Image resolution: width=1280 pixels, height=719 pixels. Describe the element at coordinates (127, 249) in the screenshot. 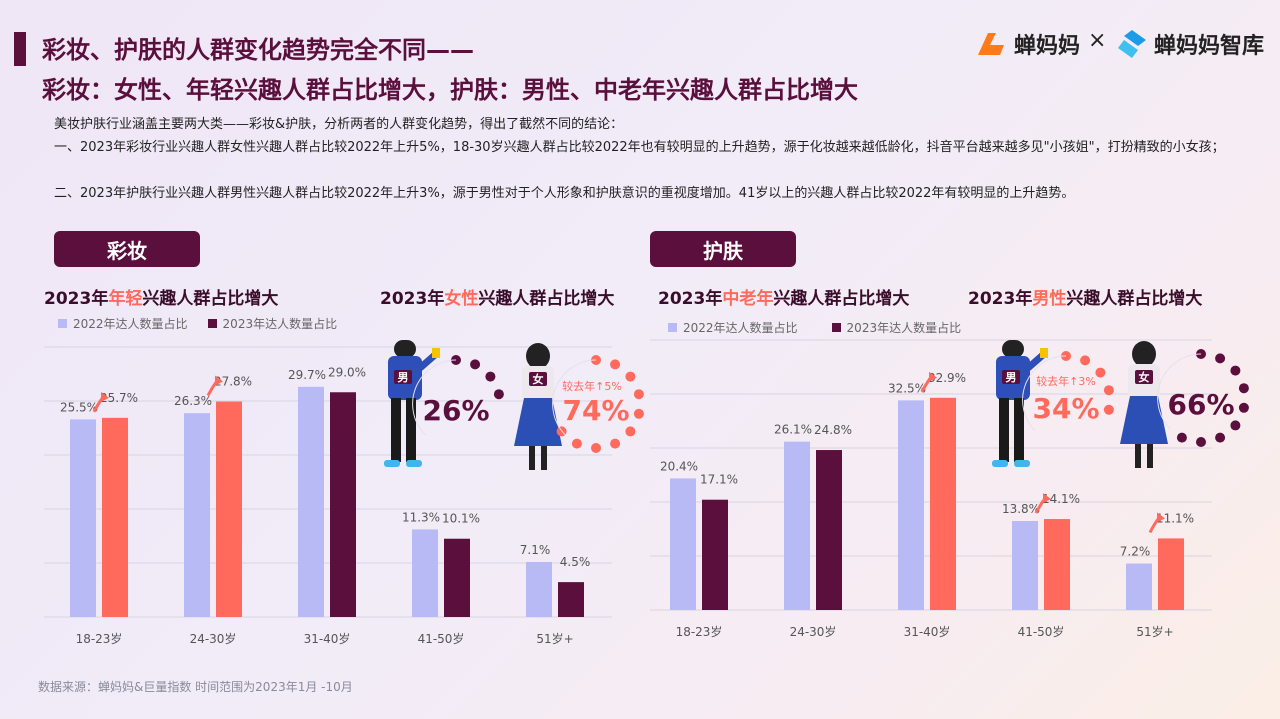

I see `section-label-makeup: 彩妆` at that location.